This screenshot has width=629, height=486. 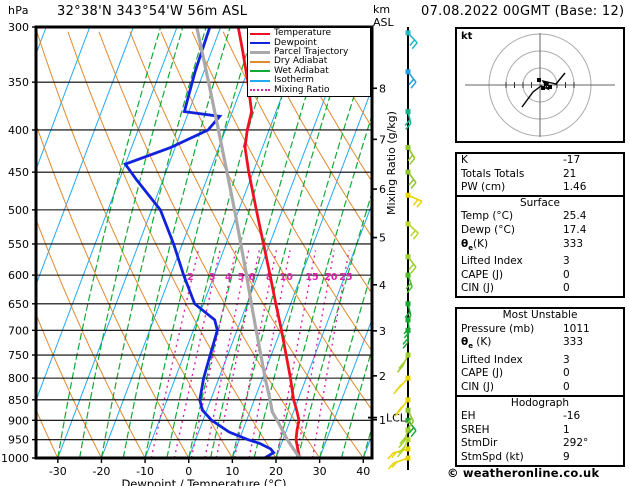 I want to click on stat-row: EH -16, so click(x=540, y=417).